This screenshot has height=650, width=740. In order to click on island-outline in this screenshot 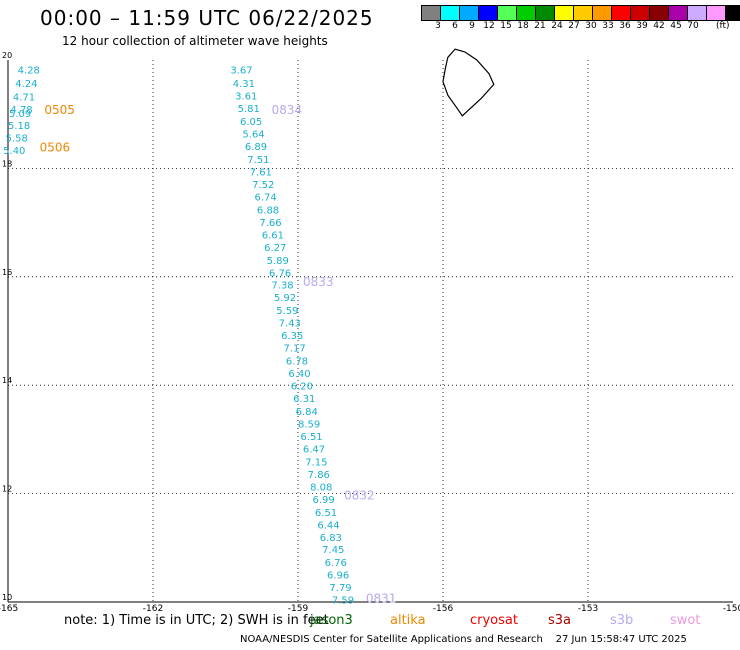, I will do `click(468, 82)`.